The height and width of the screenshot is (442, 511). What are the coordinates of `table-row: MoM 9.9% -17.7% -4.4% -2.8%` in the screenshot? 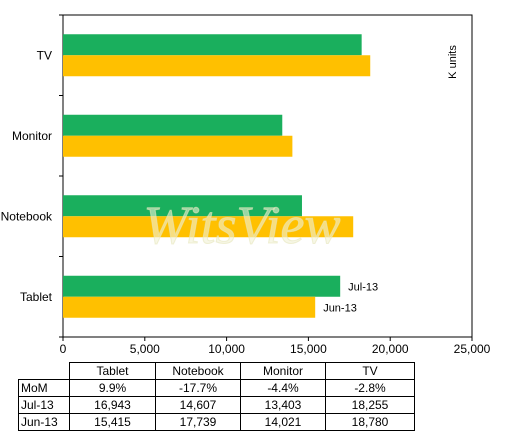 It's located at (216, 388).